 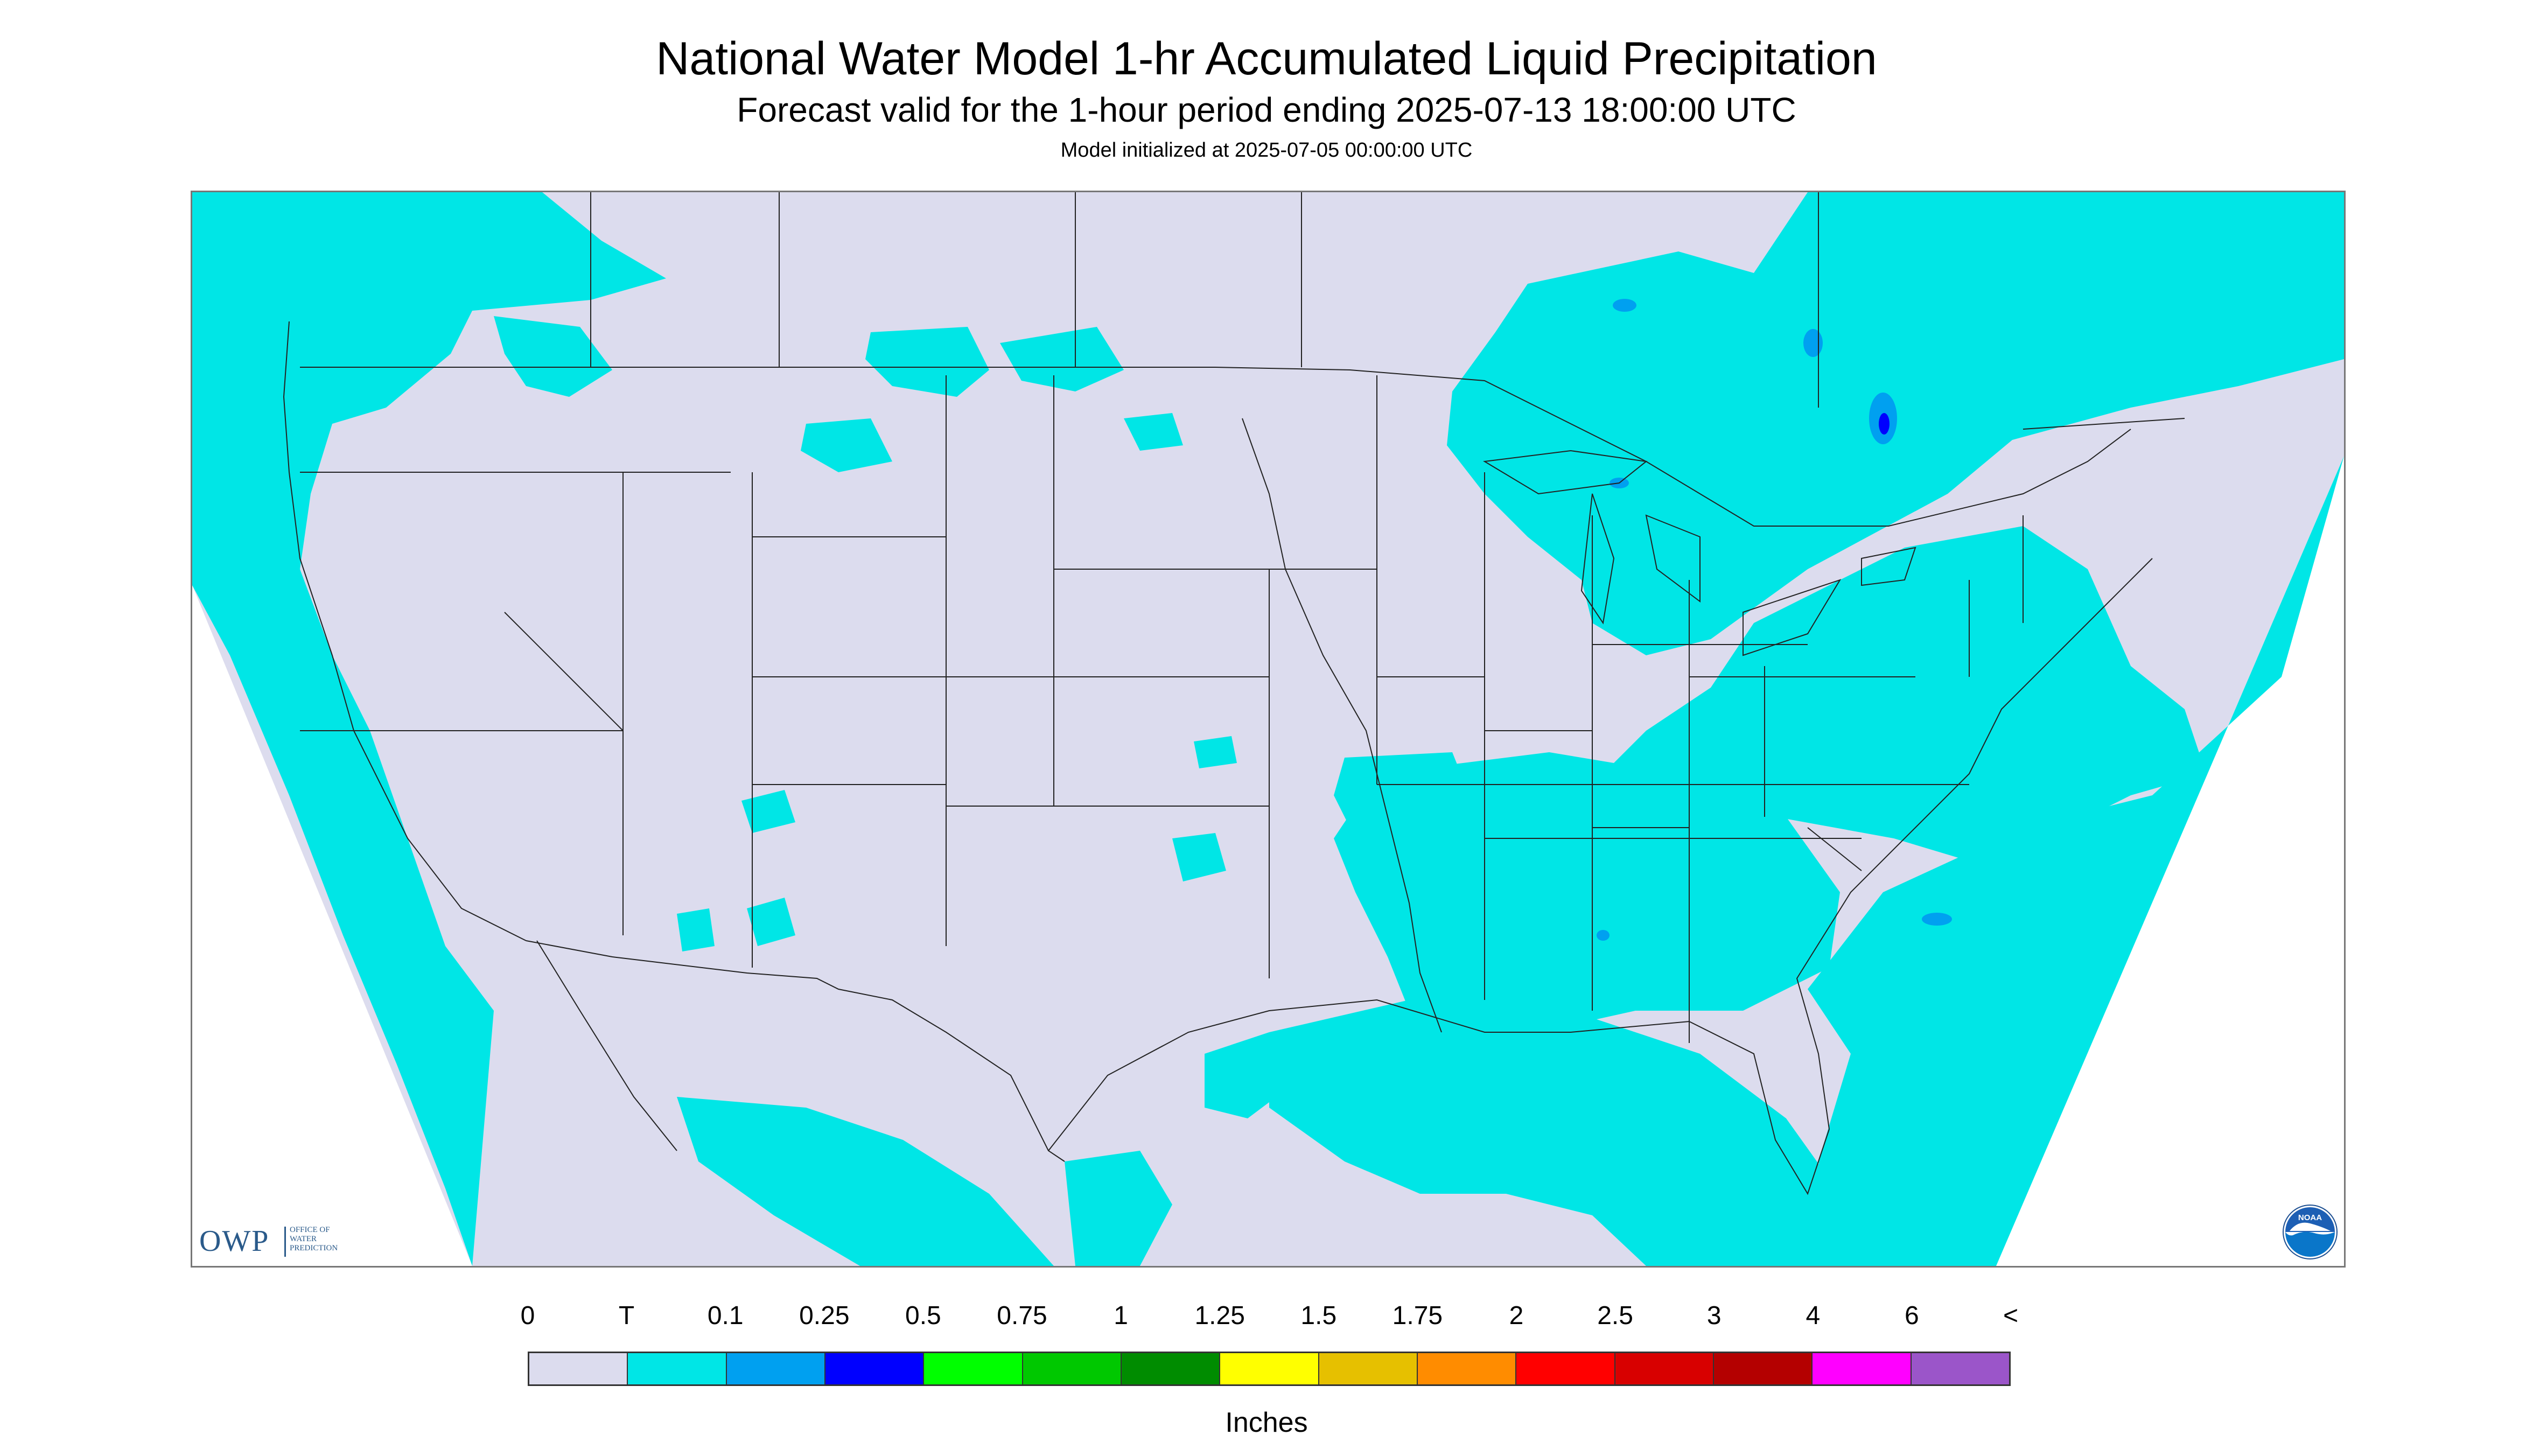 What do you see at coordinates (796, 1051) in the screenshot?
I see `us-mexico-border` at bounding box center [796, 1051].